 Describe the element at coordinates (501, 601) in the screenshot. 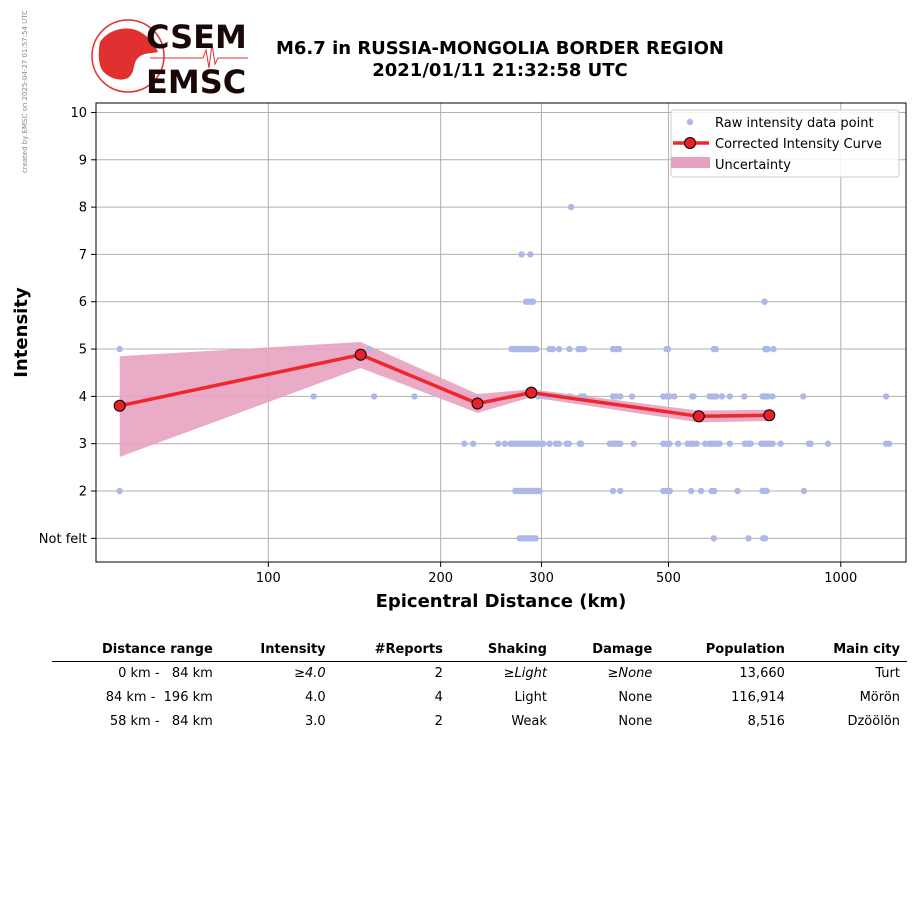

I see `x-axis-label: Epicentral Distance (km)` at that location.